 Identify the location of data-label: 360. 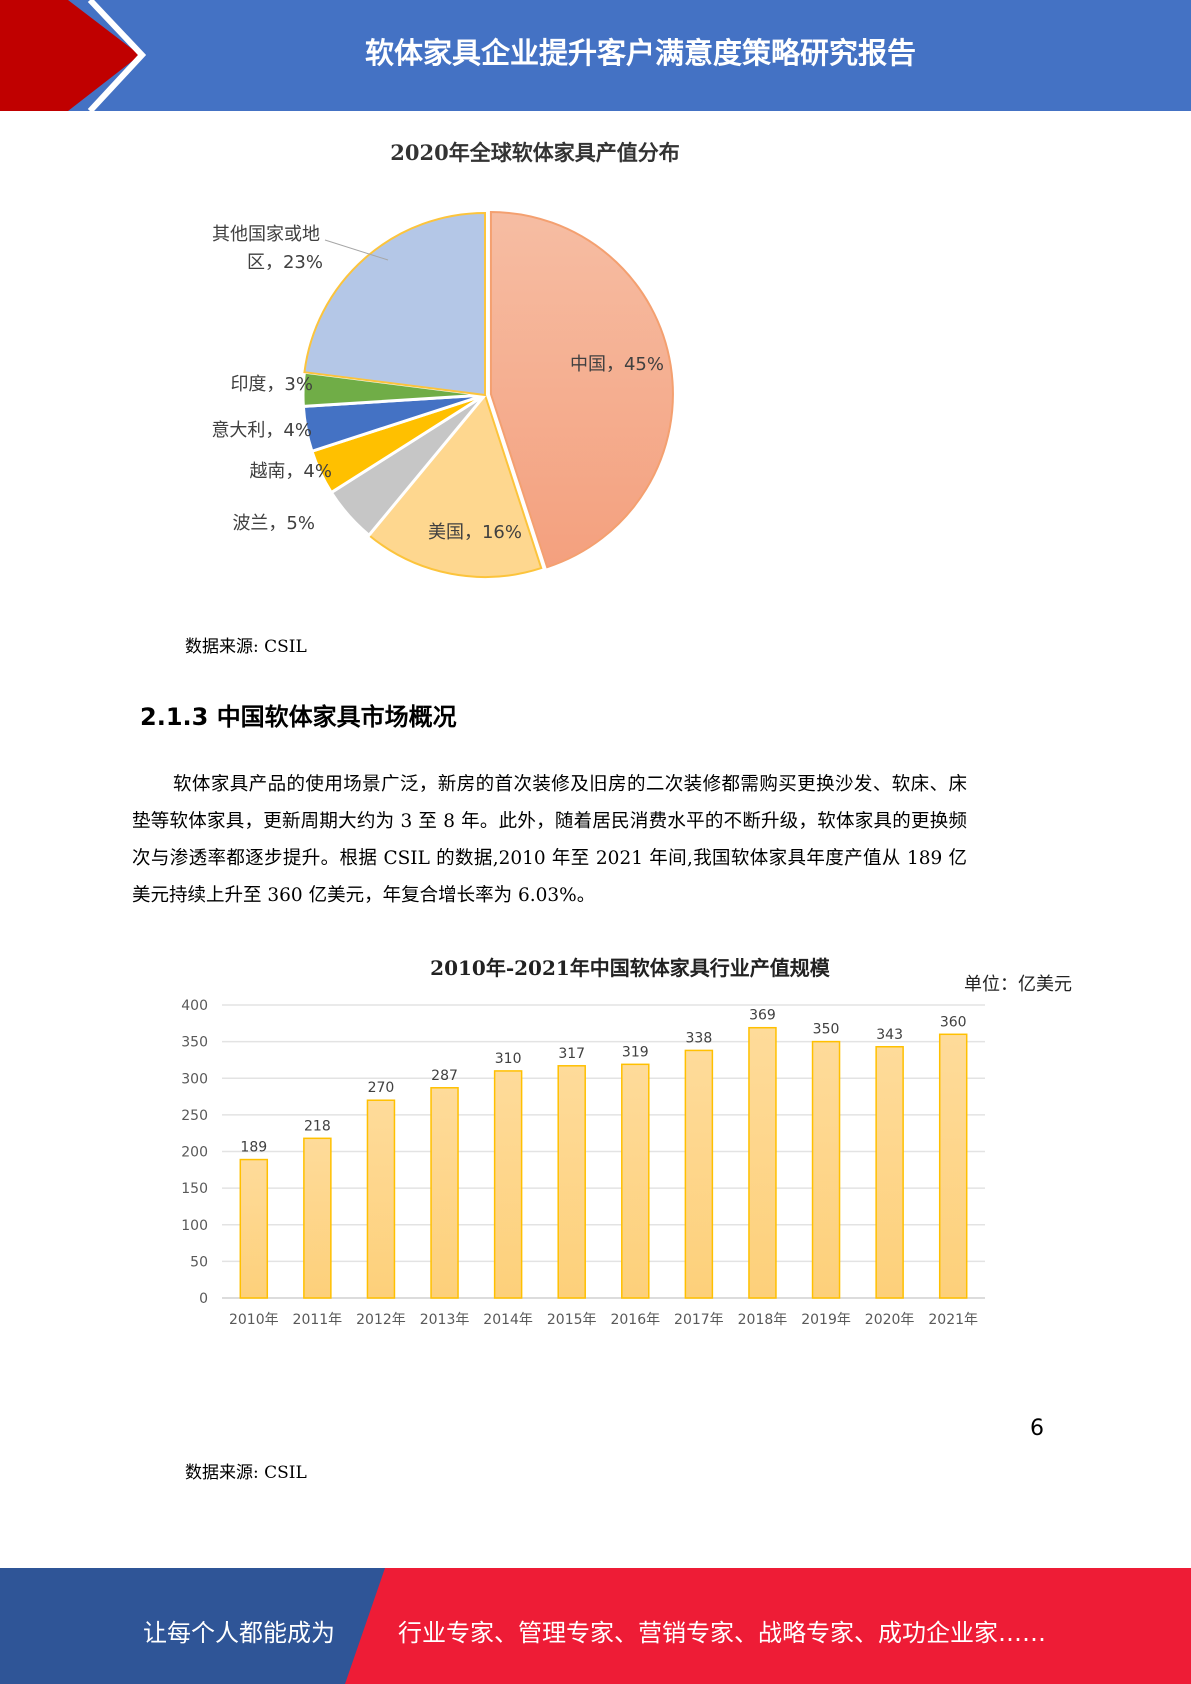
(953, 1022).